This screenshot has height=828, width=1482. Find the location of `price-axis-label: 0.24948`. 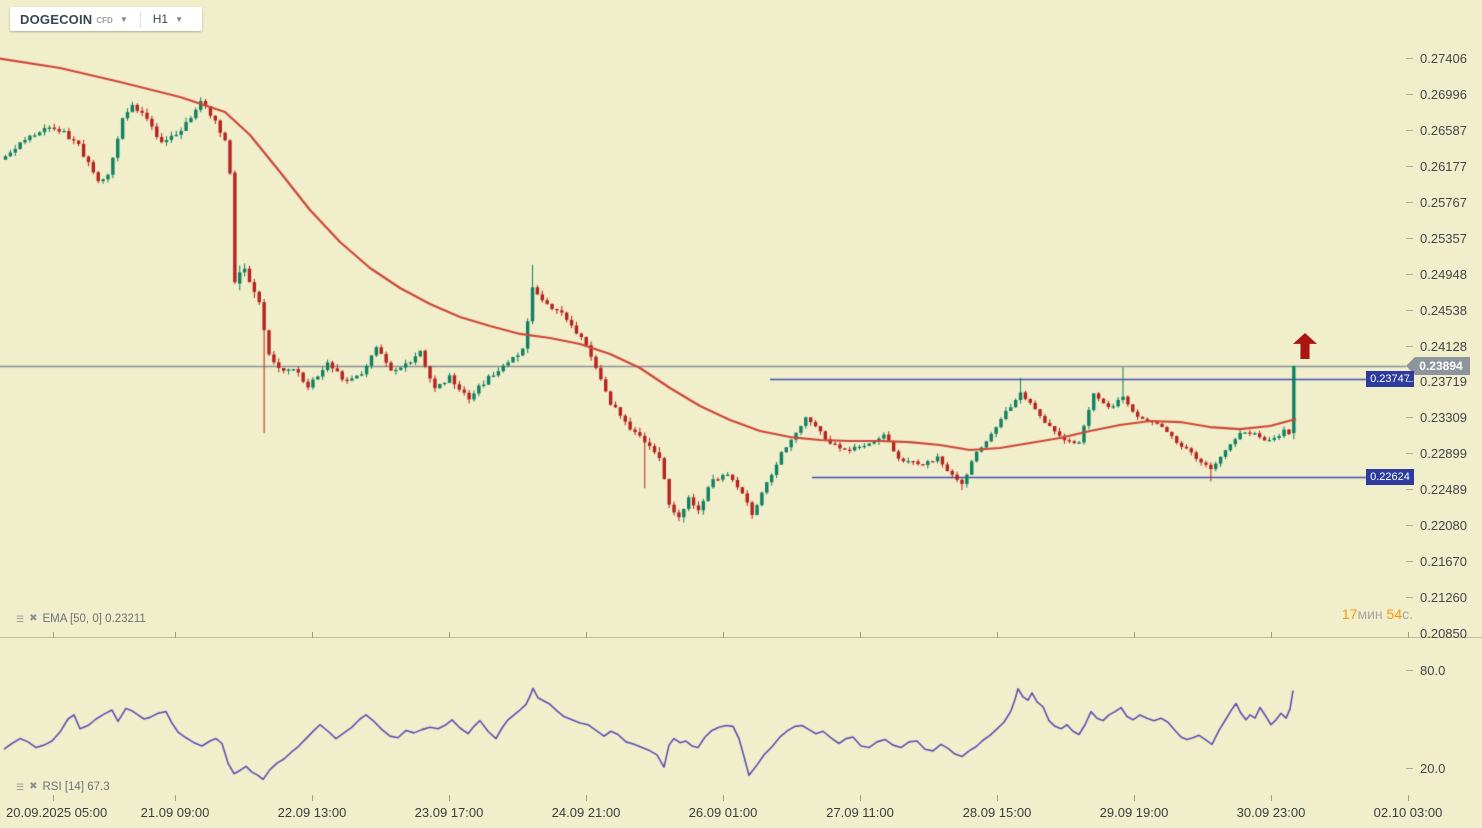

price-axis-label: 0.24948 is located at coordinates (1443, 274).